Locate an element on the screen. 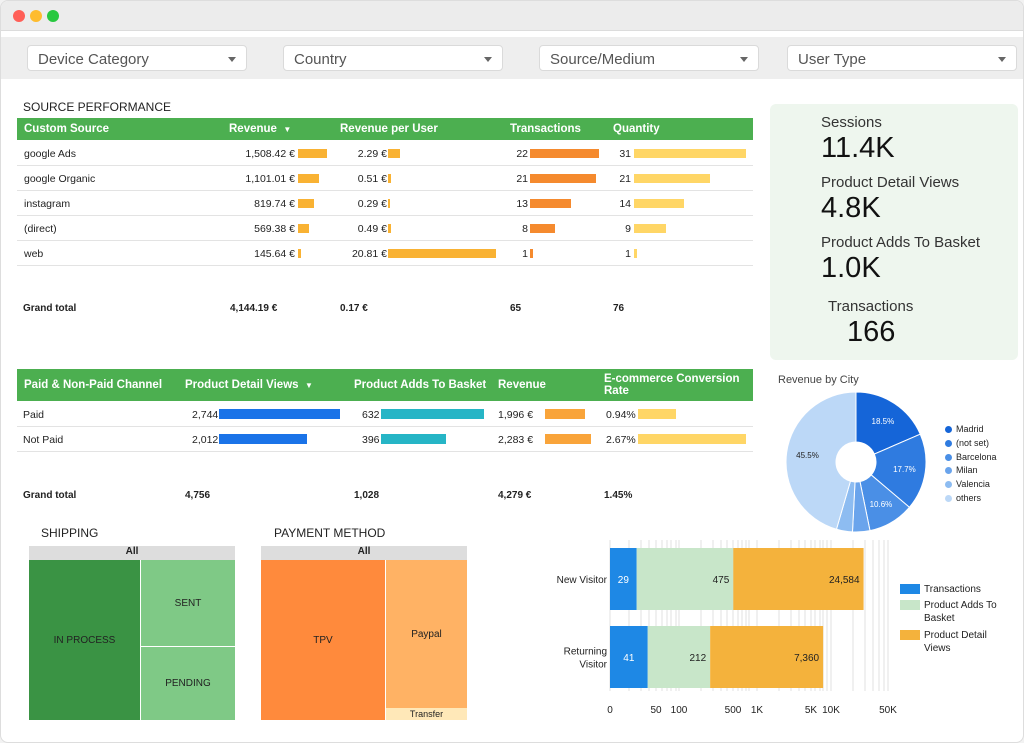  legend-item: Milan is located at coordinates (967, 470).